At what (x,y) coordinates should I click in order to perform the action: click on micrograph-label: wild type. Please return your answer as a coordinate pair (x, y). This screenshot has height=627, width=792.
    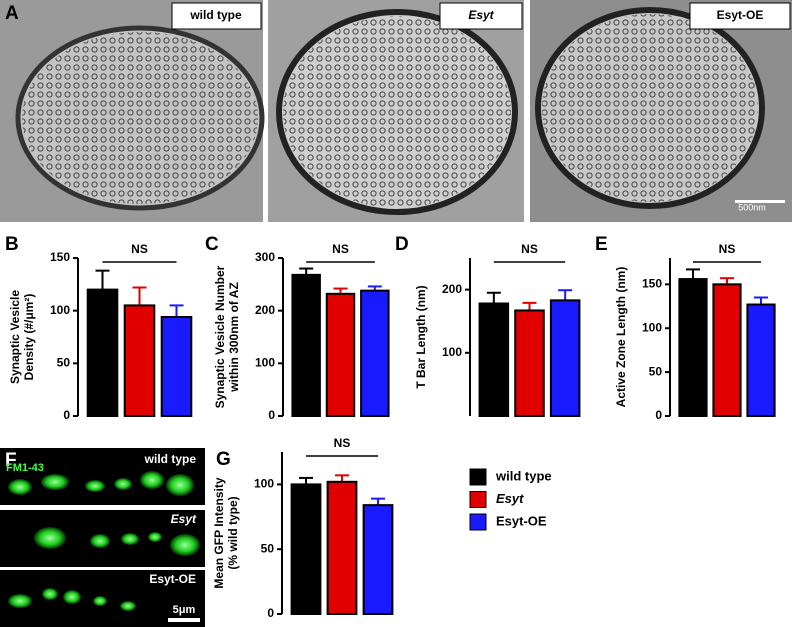
    Looking at the image, I should click on (215, 15).